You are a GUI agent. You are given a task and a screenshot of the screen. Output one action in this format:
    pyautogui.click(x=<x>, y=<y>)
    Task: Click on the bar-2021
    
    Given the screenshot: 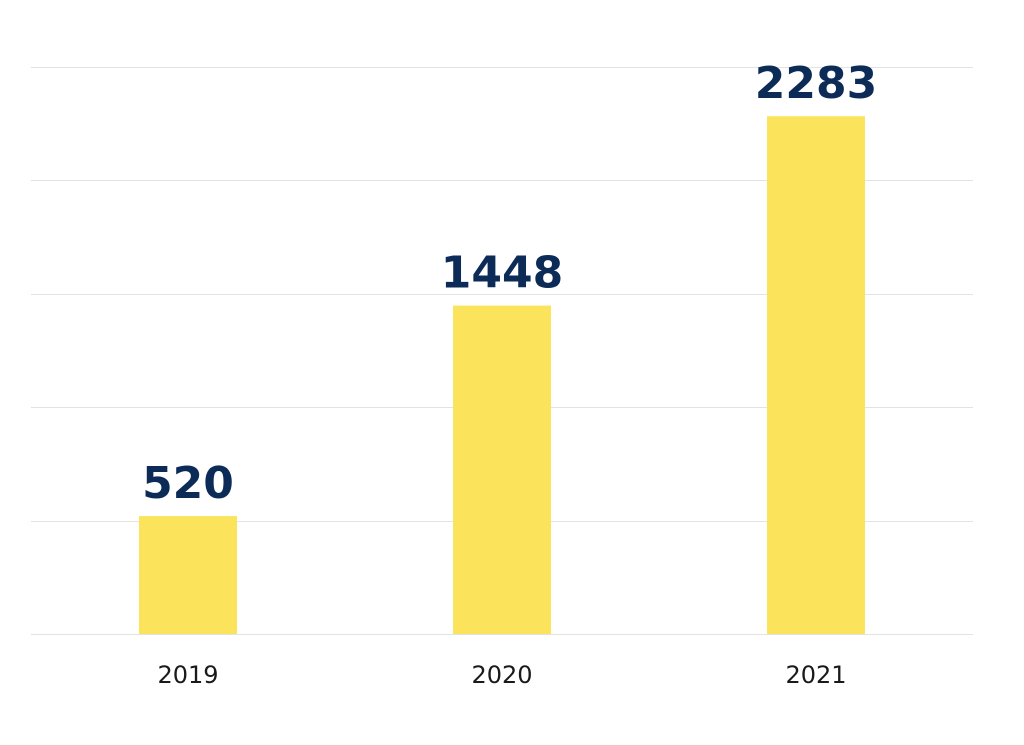 What is the action you would take?
    pyautogui.click(x=816, y=375)
    